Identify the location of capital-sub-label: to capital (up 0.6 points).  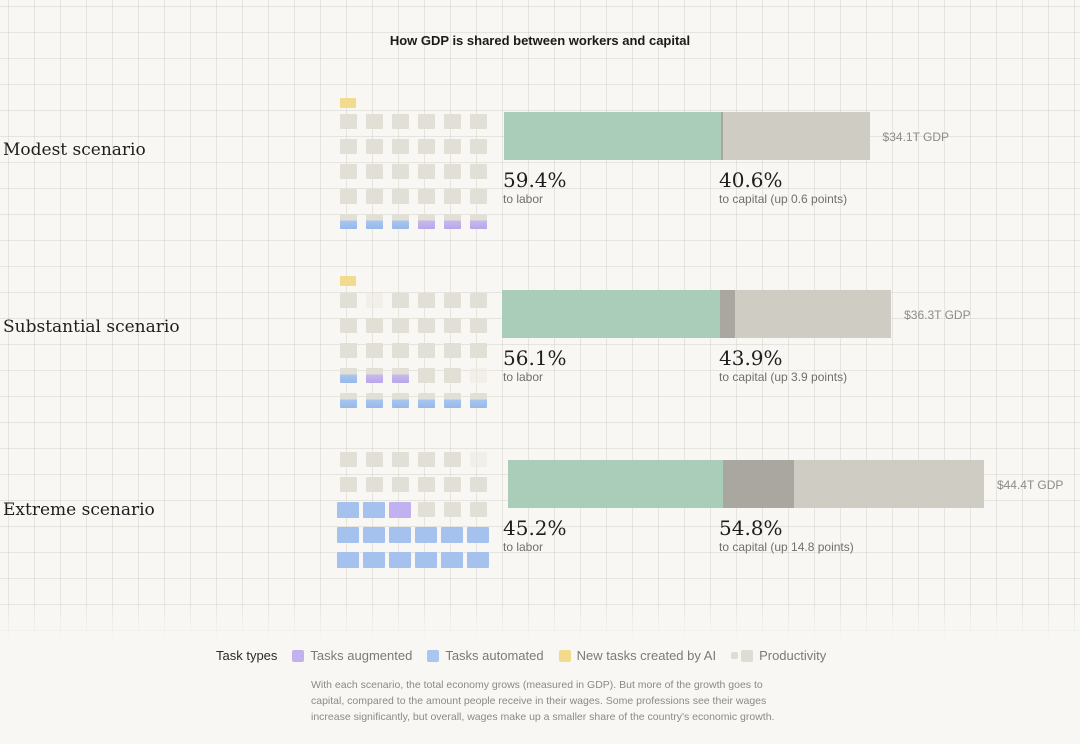
(783, 199).